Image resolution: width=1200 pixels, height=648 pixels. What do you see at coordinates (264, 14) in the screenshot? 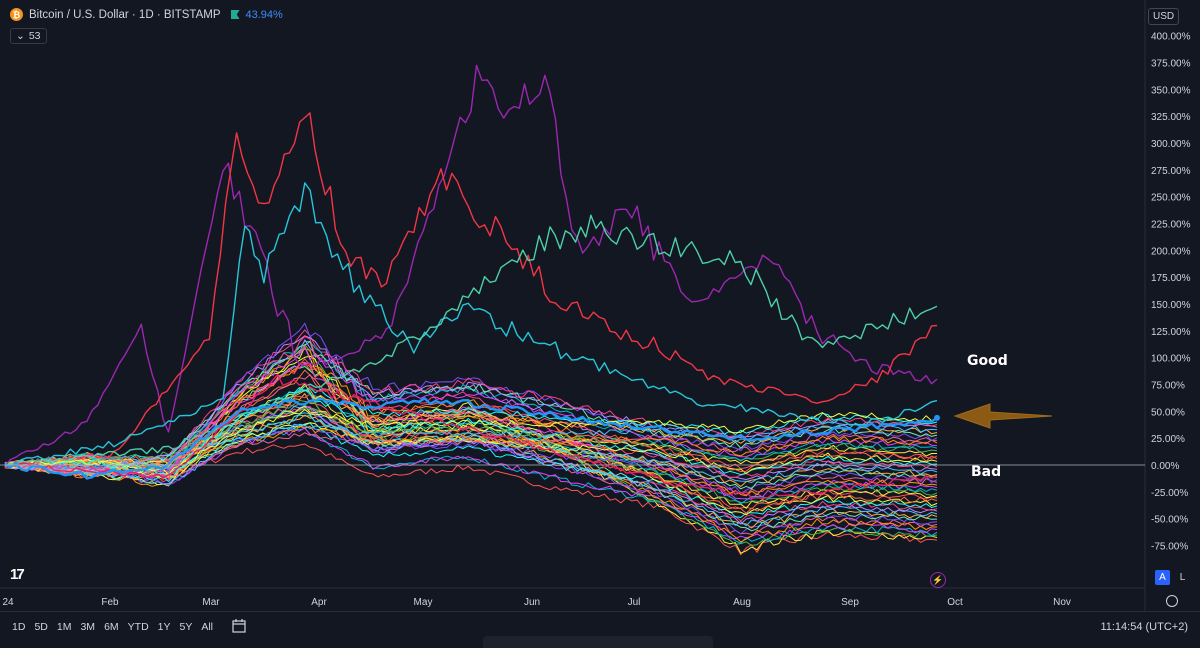
I see `change-percent: 43.94%` at bounding box center [264, 14].